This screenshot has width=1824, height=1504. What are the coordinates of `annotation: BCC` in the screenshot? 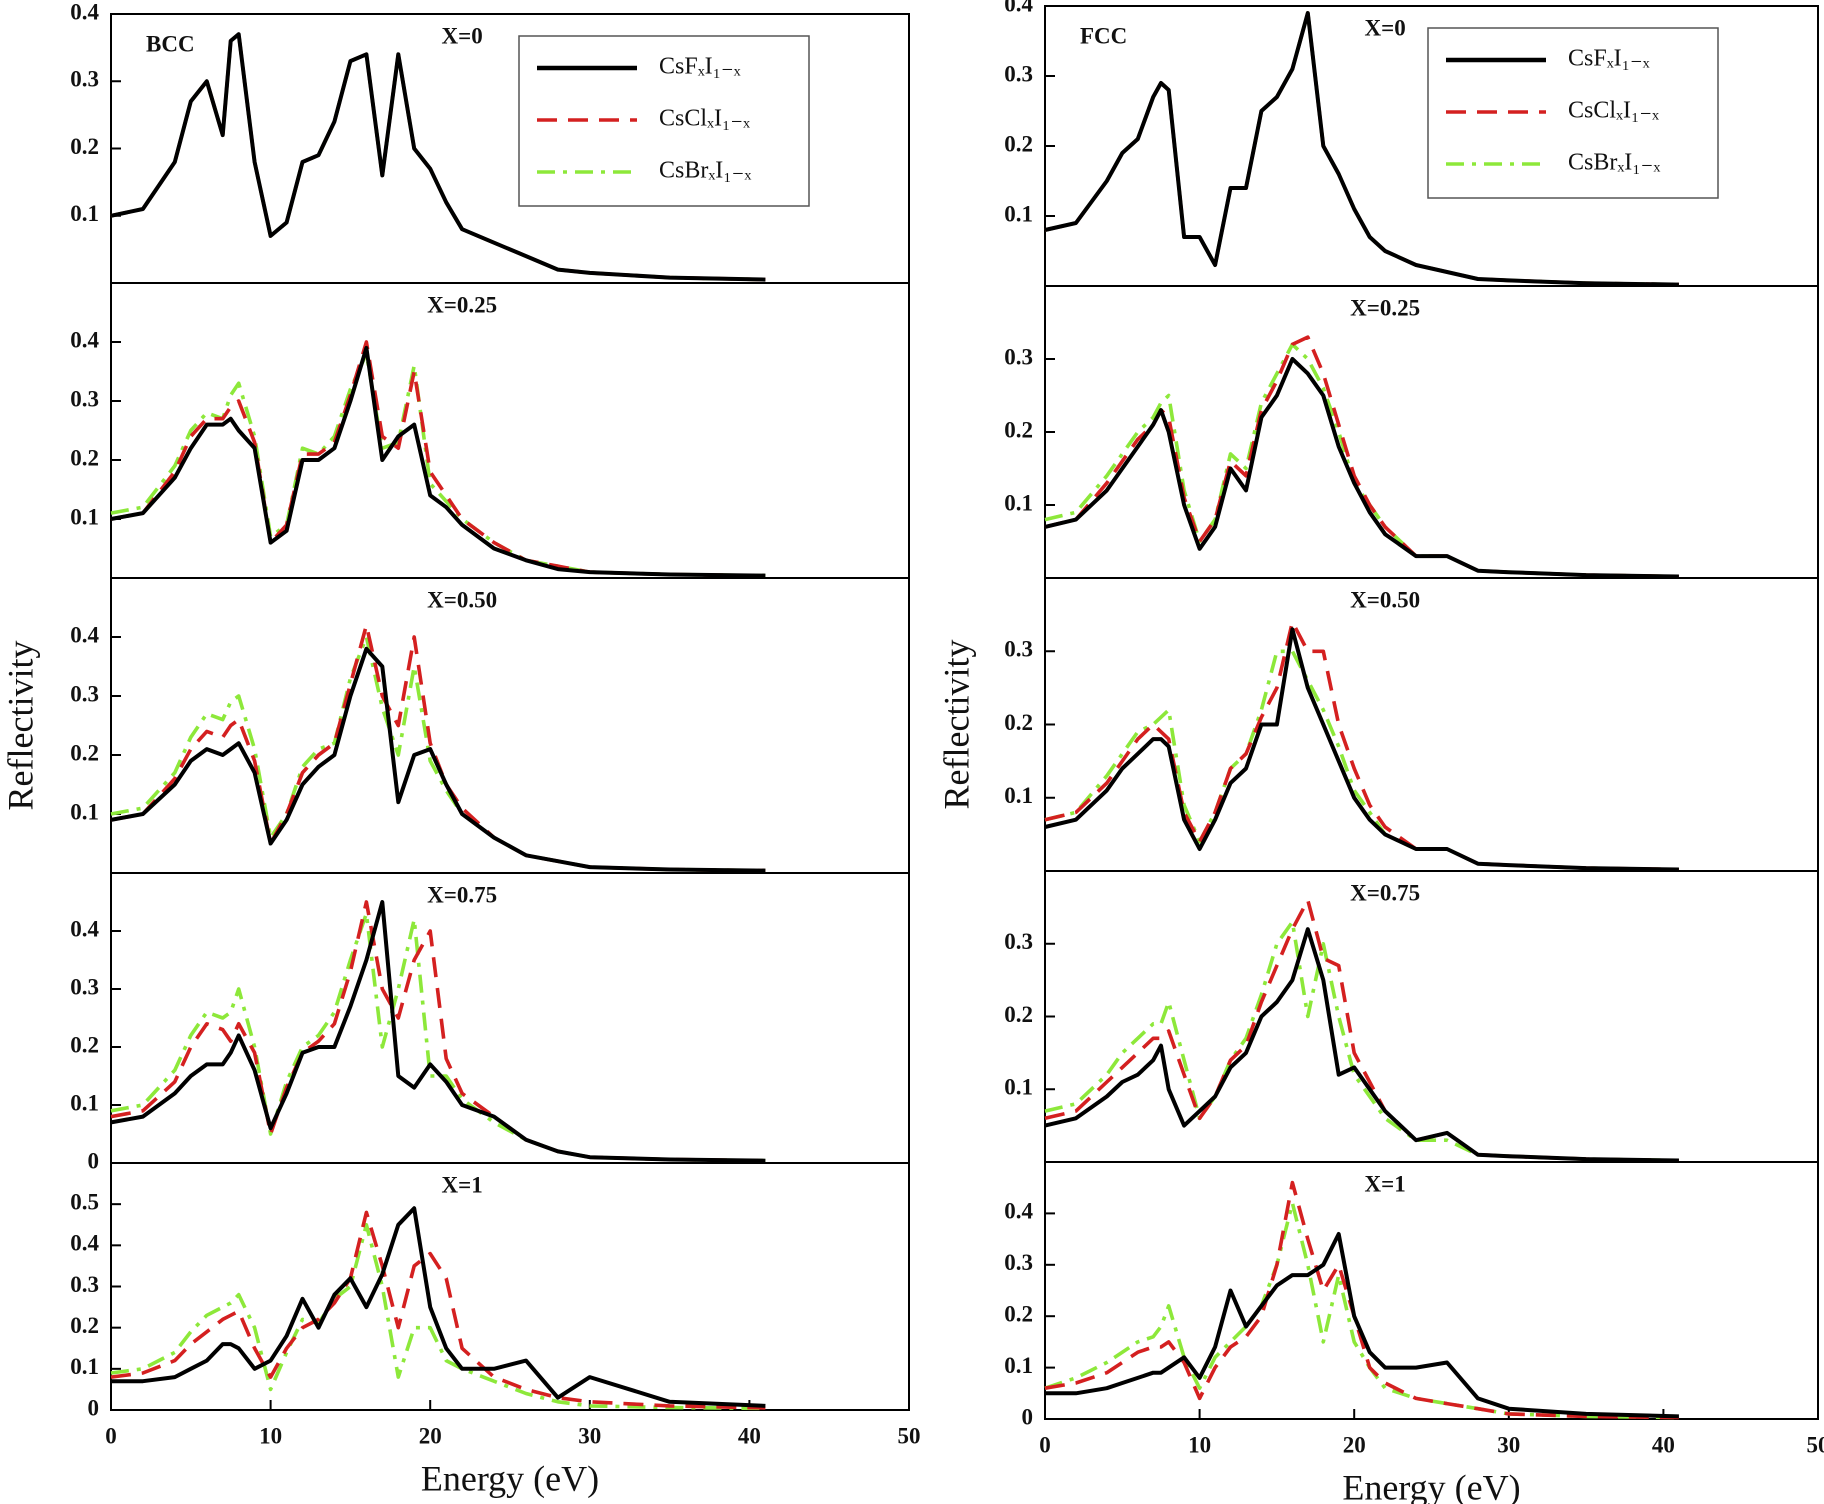 It's located at (170, 43).